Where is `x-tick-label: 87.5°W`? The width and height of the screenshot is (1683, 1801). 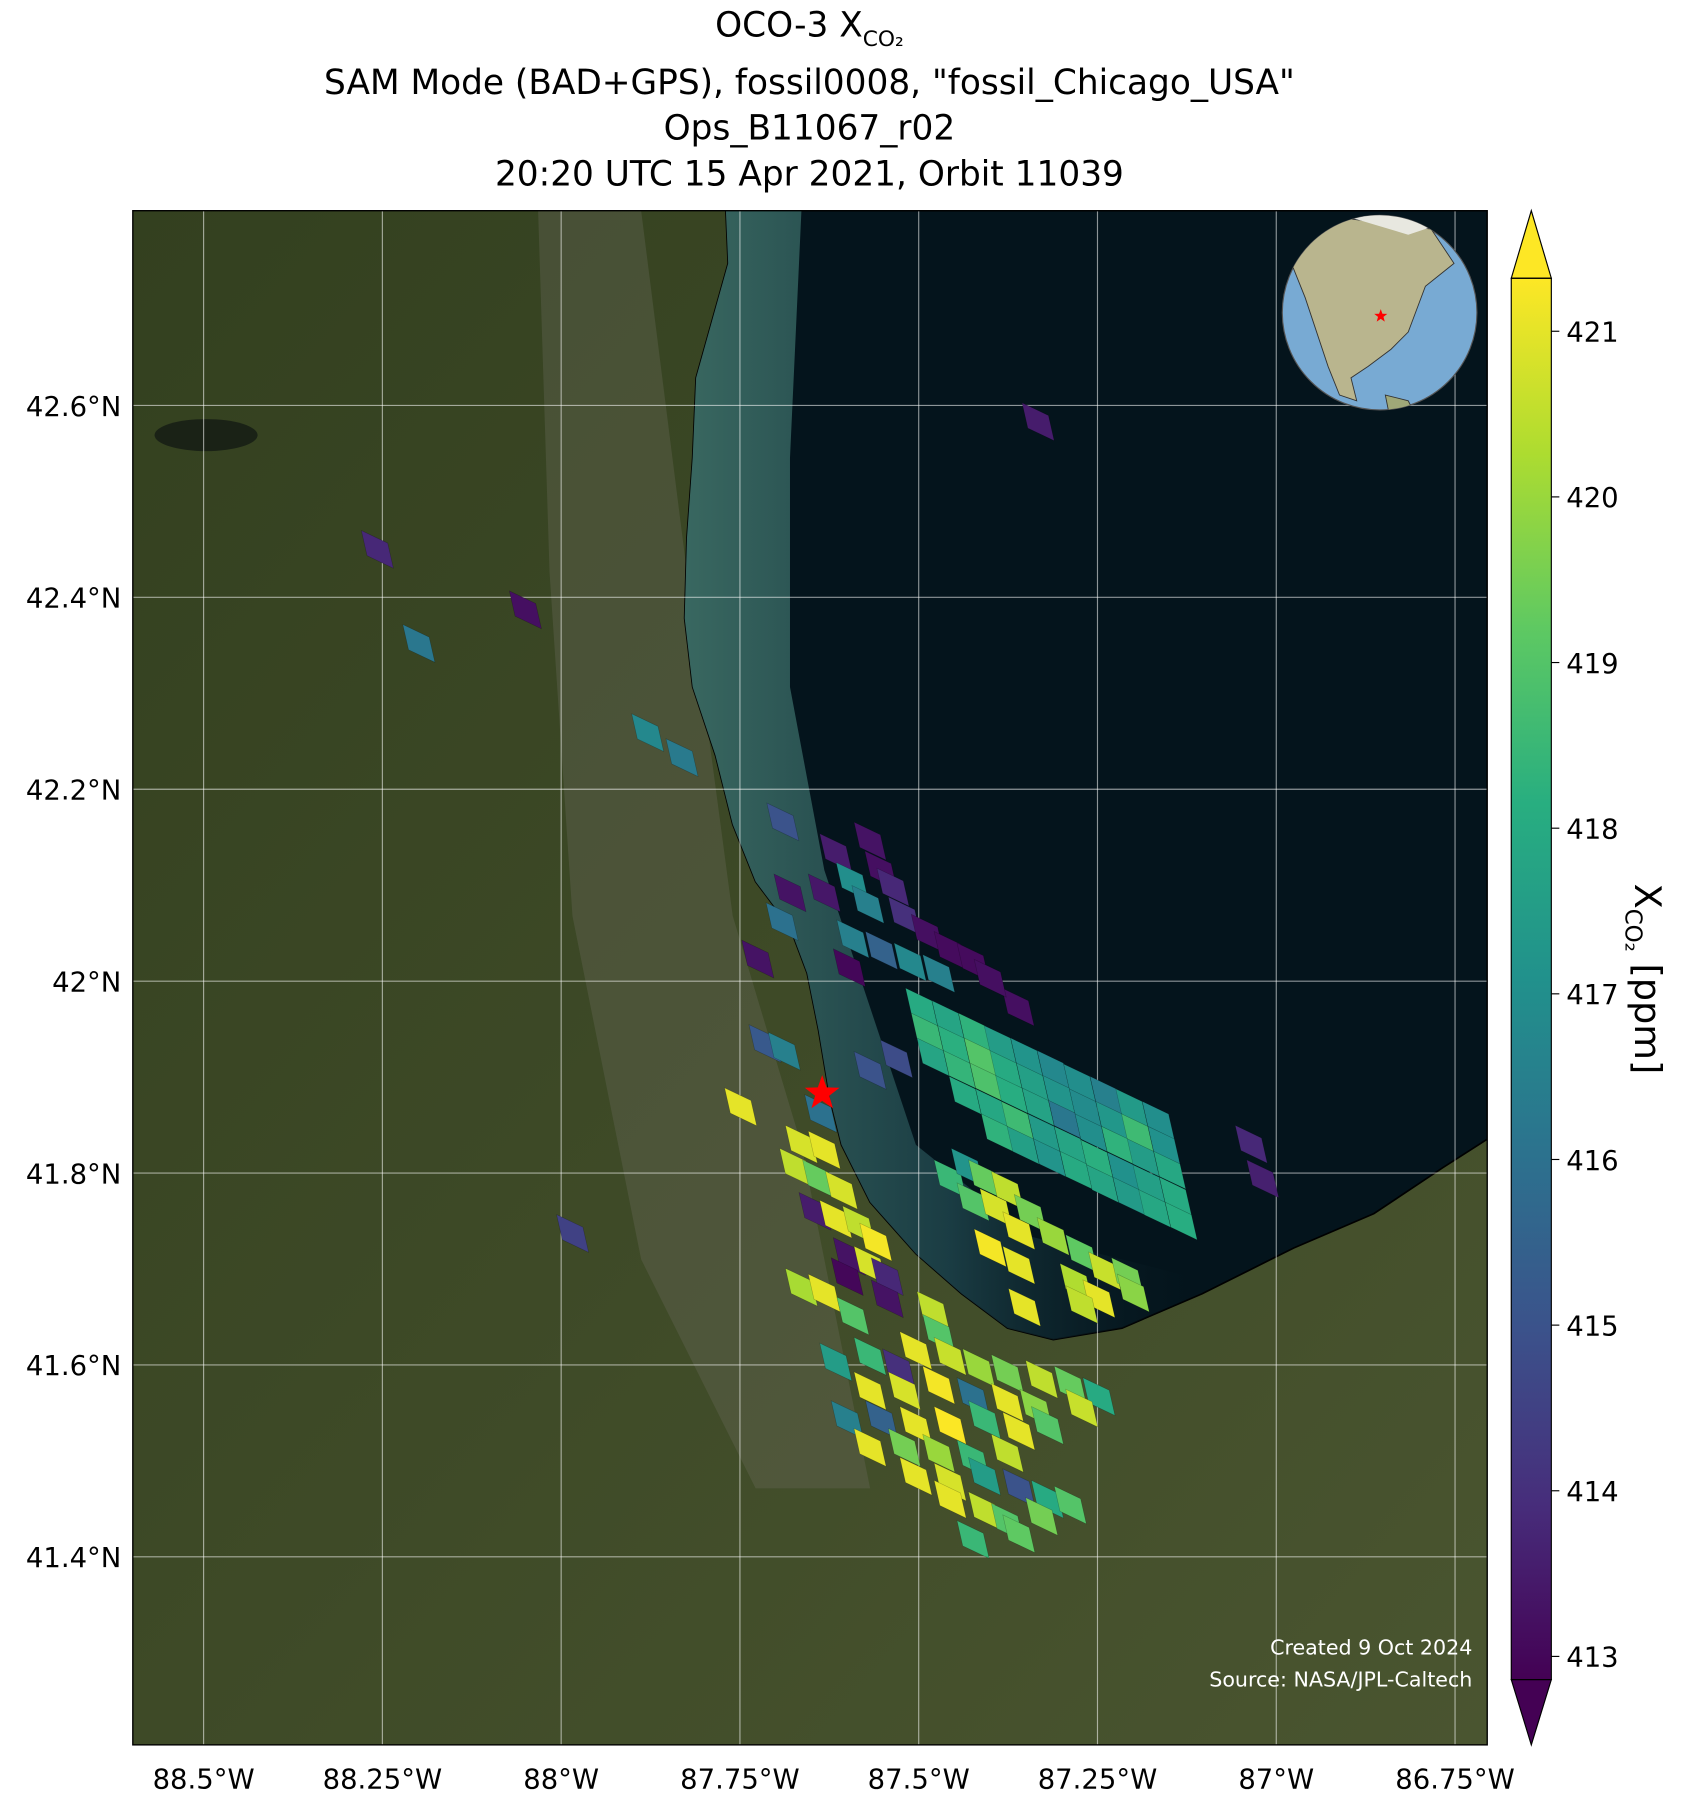 x-tick-label: 87.5°W is located at coordinates (919, 1779).